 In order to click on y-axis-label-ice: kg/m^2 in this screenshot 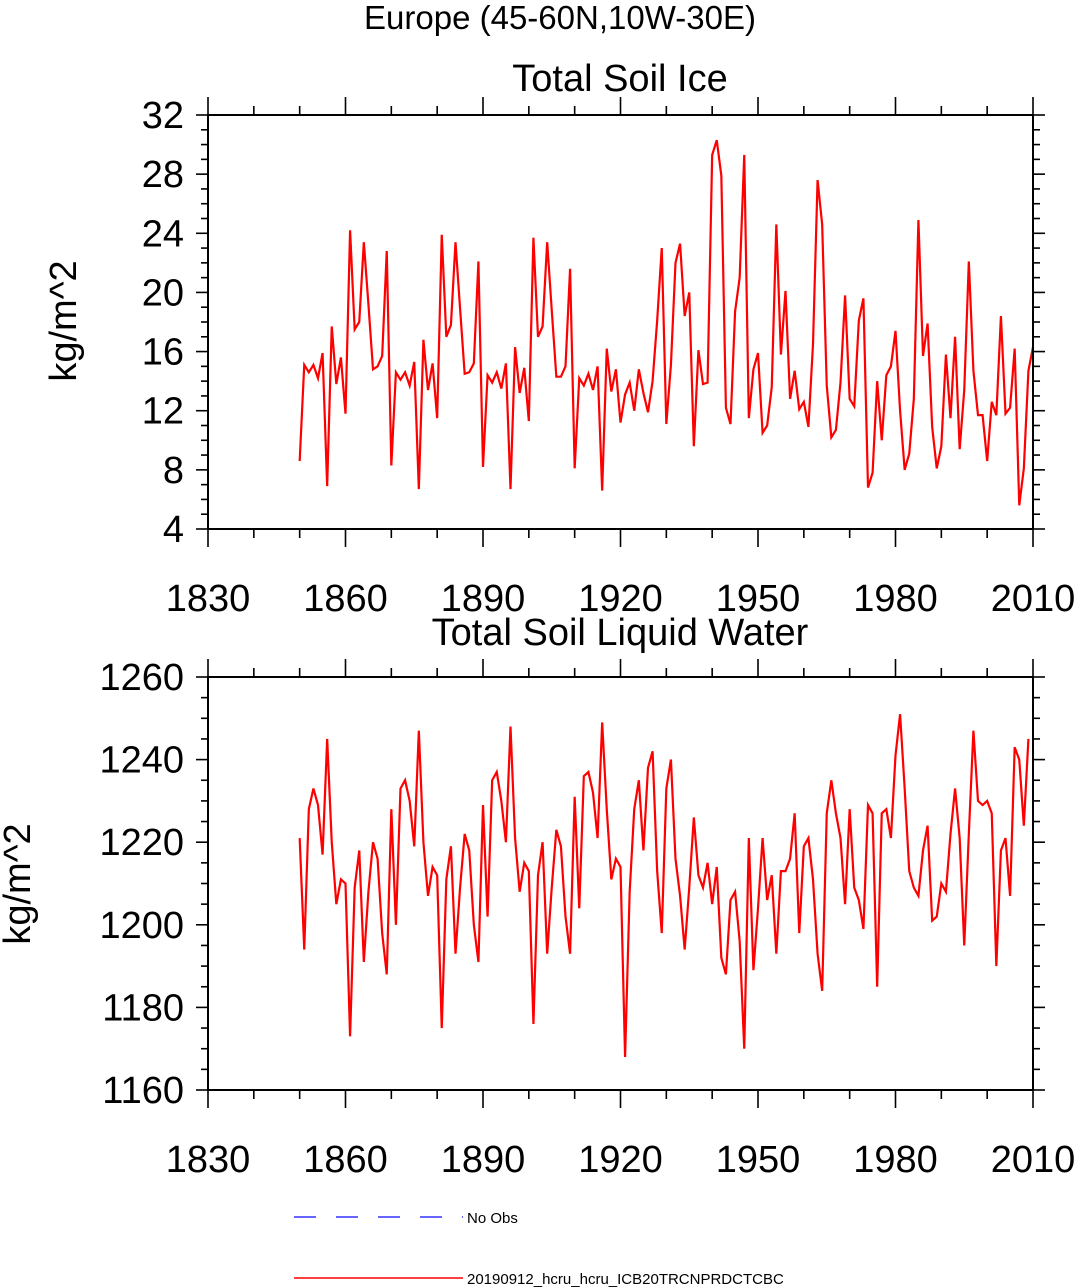, I will do `click(64, 320)`.